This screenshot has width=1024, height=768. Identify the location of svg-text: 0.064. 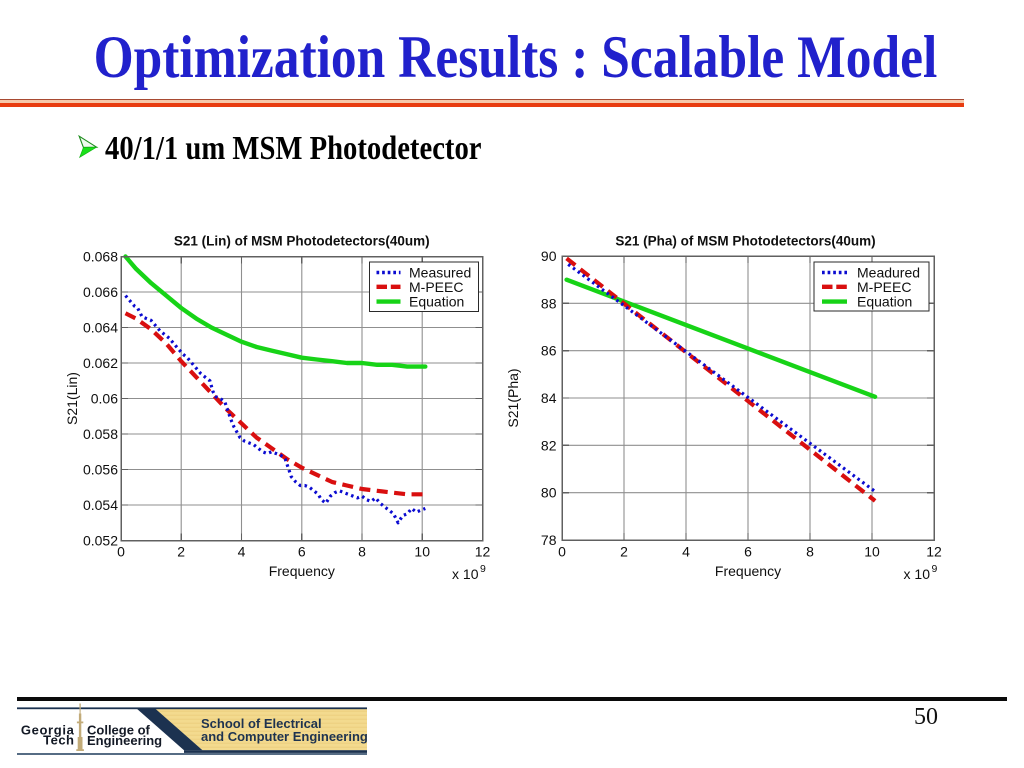
(100, 328).